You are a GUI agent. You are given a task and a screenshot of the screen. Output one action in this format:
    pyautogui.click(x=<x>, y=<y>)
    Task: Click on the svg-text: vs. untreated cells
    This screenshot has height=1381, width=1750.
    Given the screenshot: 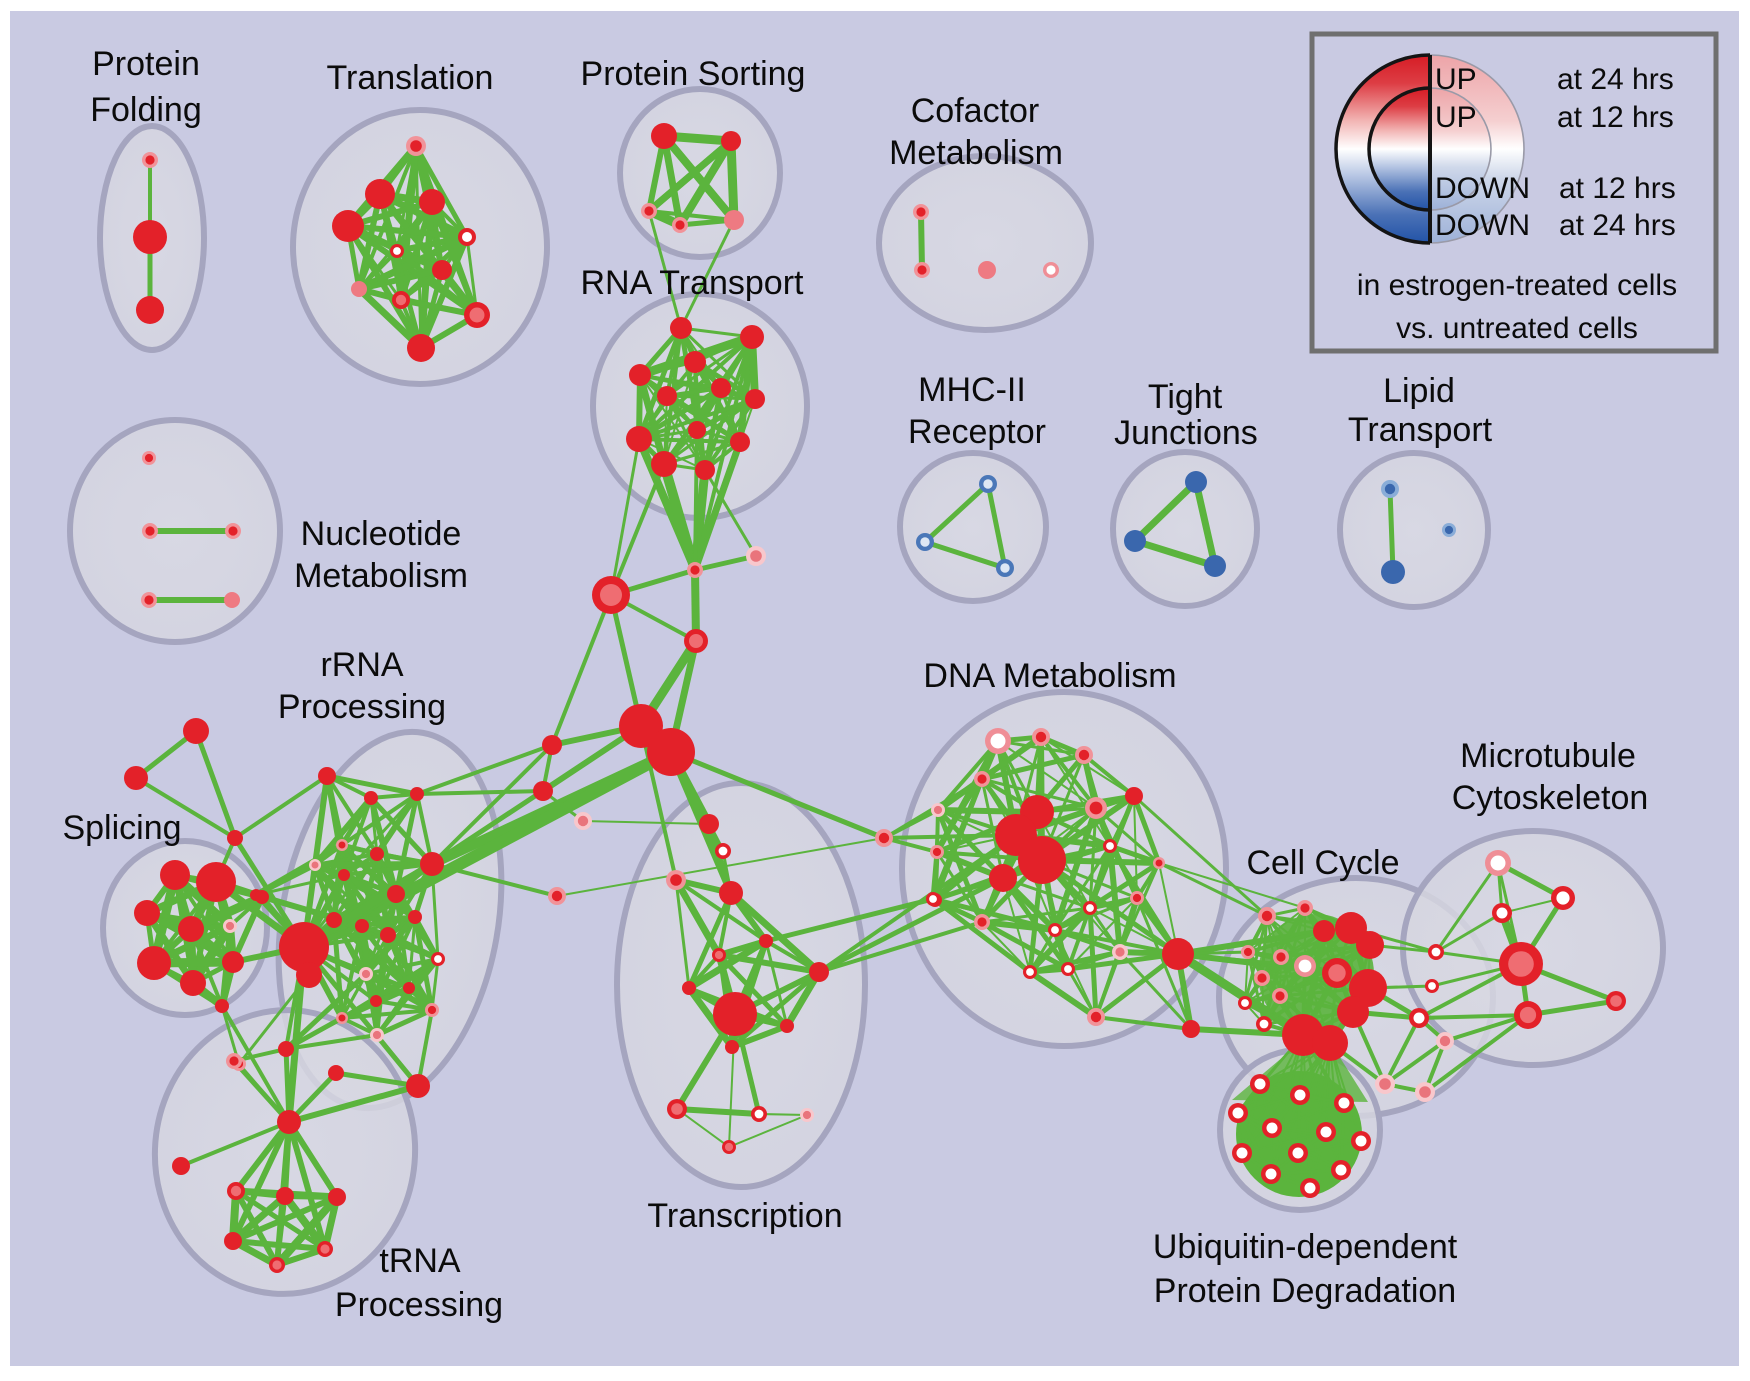 What is the action you would take?
    pyautogui.click(x=1517, y=328)
    